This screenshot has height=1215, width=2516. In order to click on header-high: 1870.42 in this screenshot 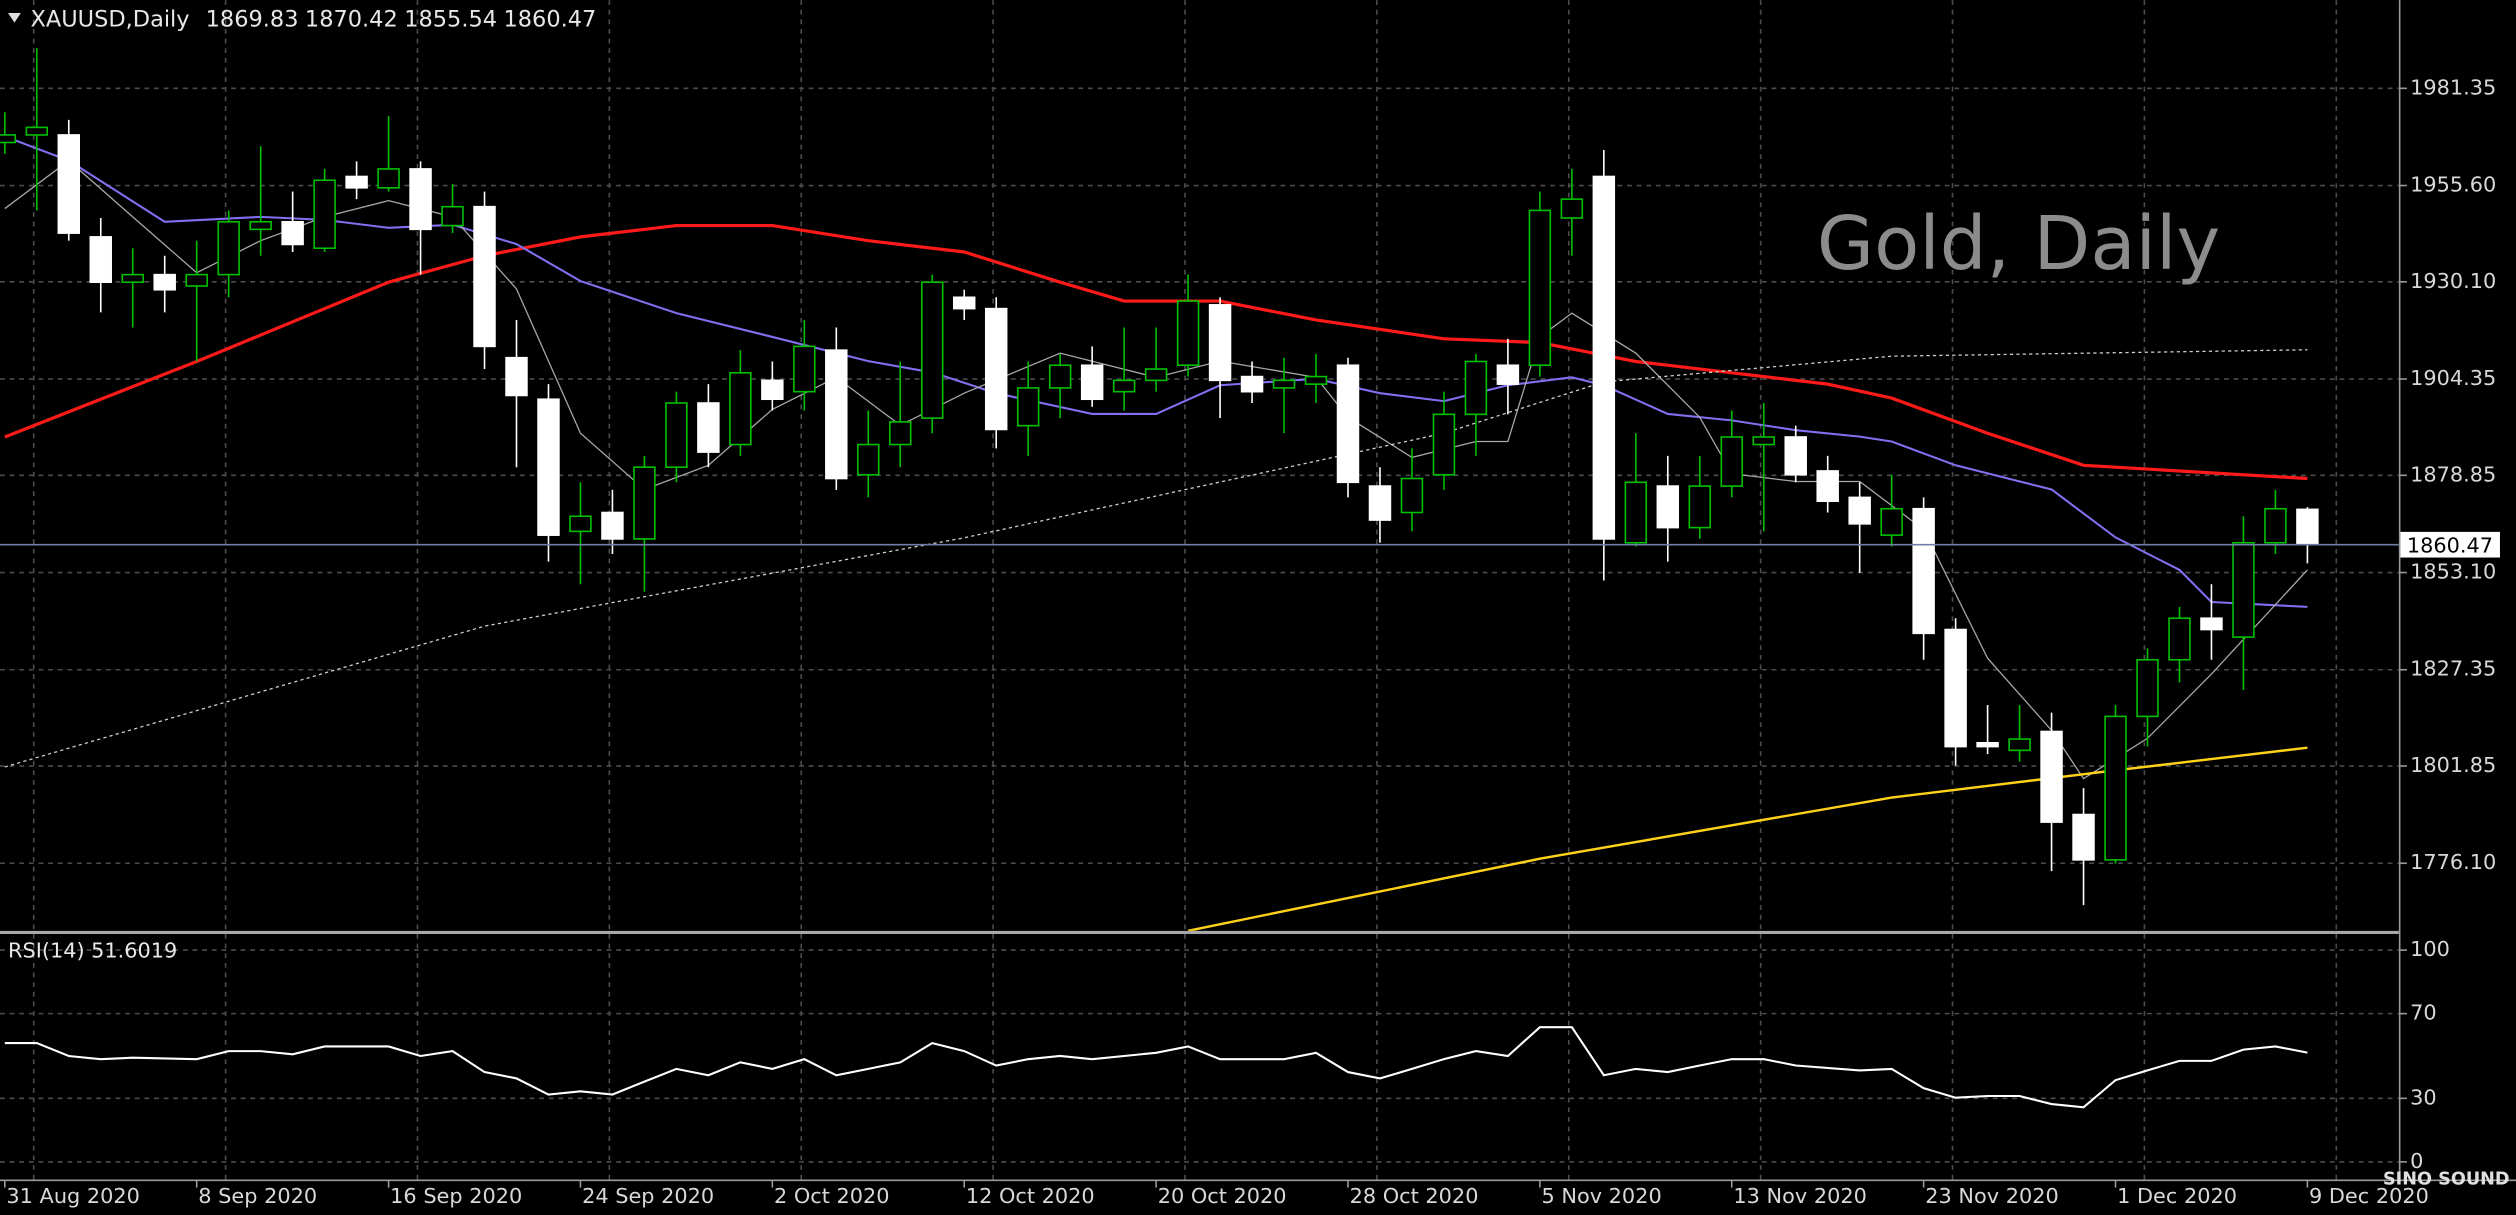, I will do `click(351, 19)`.